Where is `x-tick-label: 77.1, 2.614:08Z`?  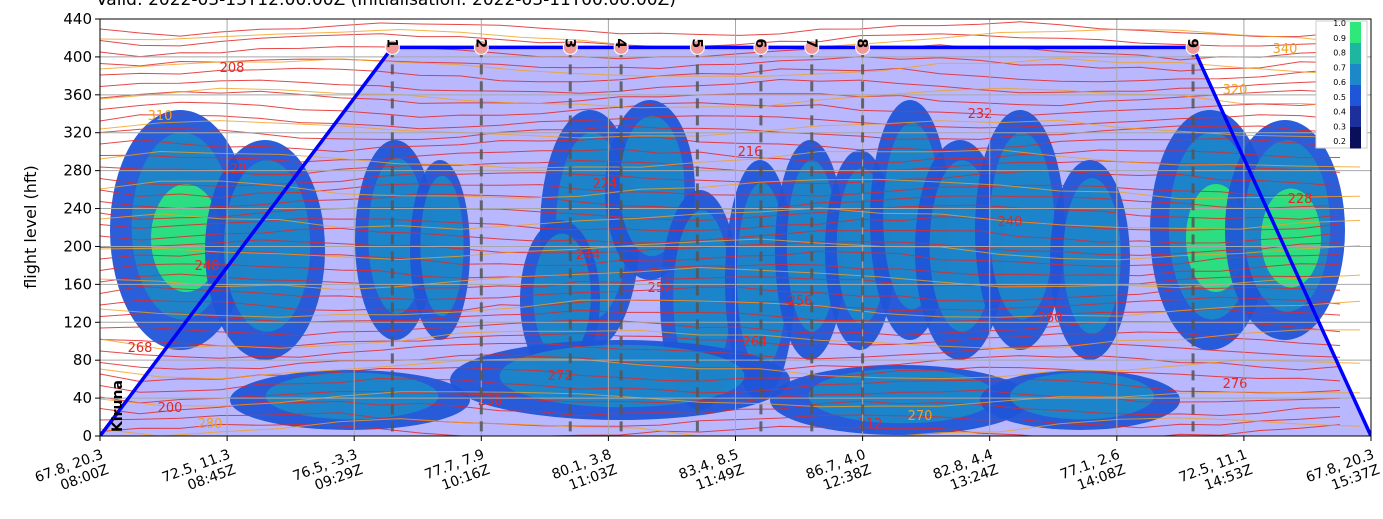
x-tick-label: 77.1, 2.614:08Z is located at coordinates (1093, 472).